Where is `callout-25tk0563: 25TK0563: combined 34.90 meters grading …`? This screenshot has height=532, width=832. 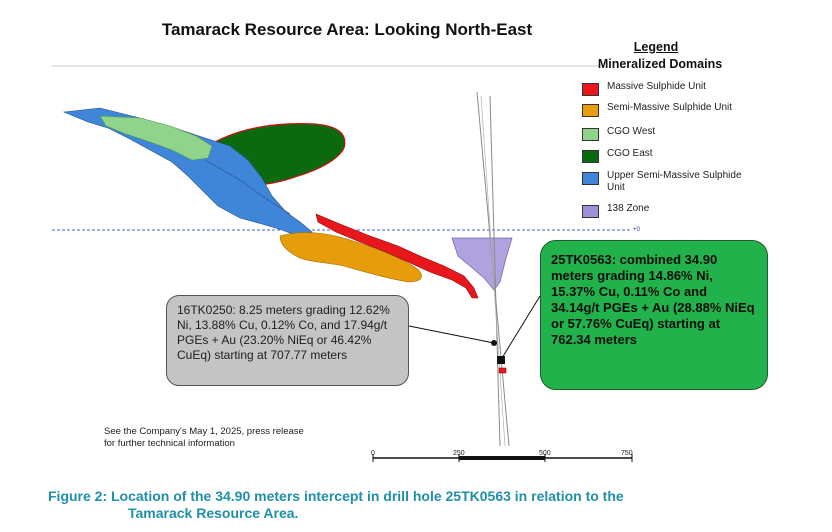
callout-25tk0563: 25TK0563: combined 34.90 meters grading … is located at coordinates (654, 315).